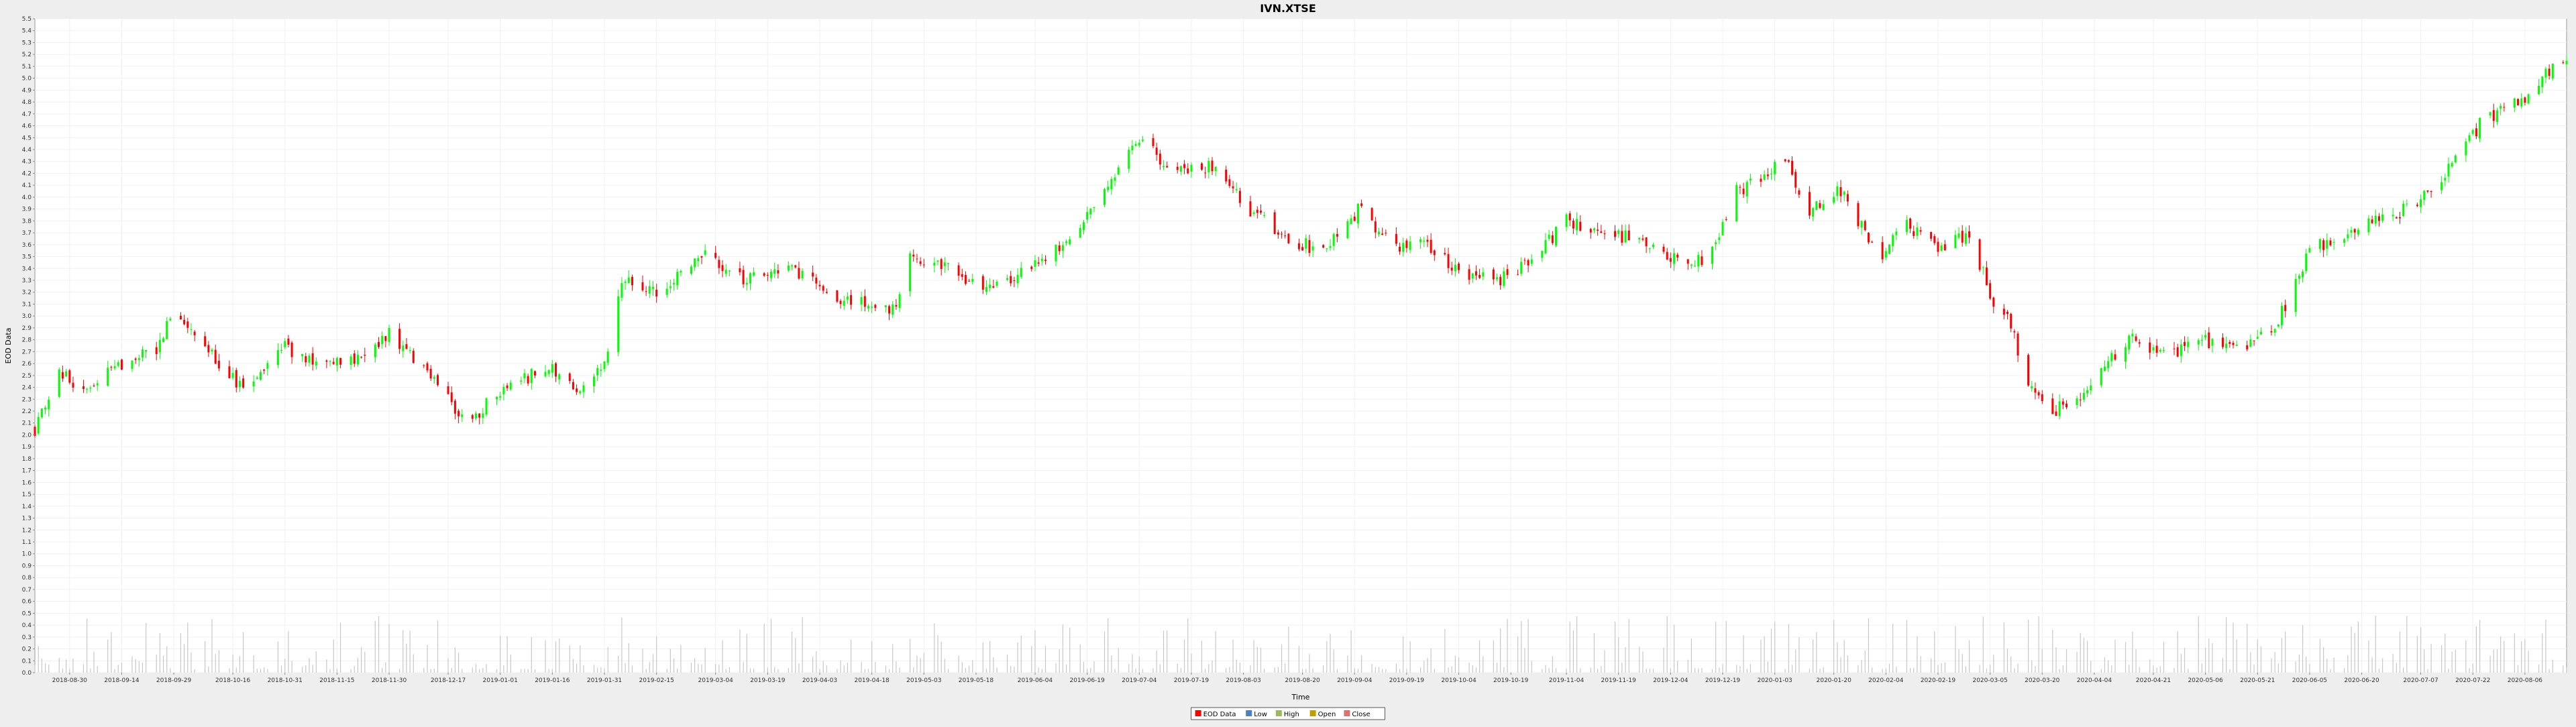 The height and width of the screenshot is (727, 2576). What do you see at coordinates (27, 245) in the screenshot?
I see `y-tick-label: 3.6` at bounding box center [27, 245].